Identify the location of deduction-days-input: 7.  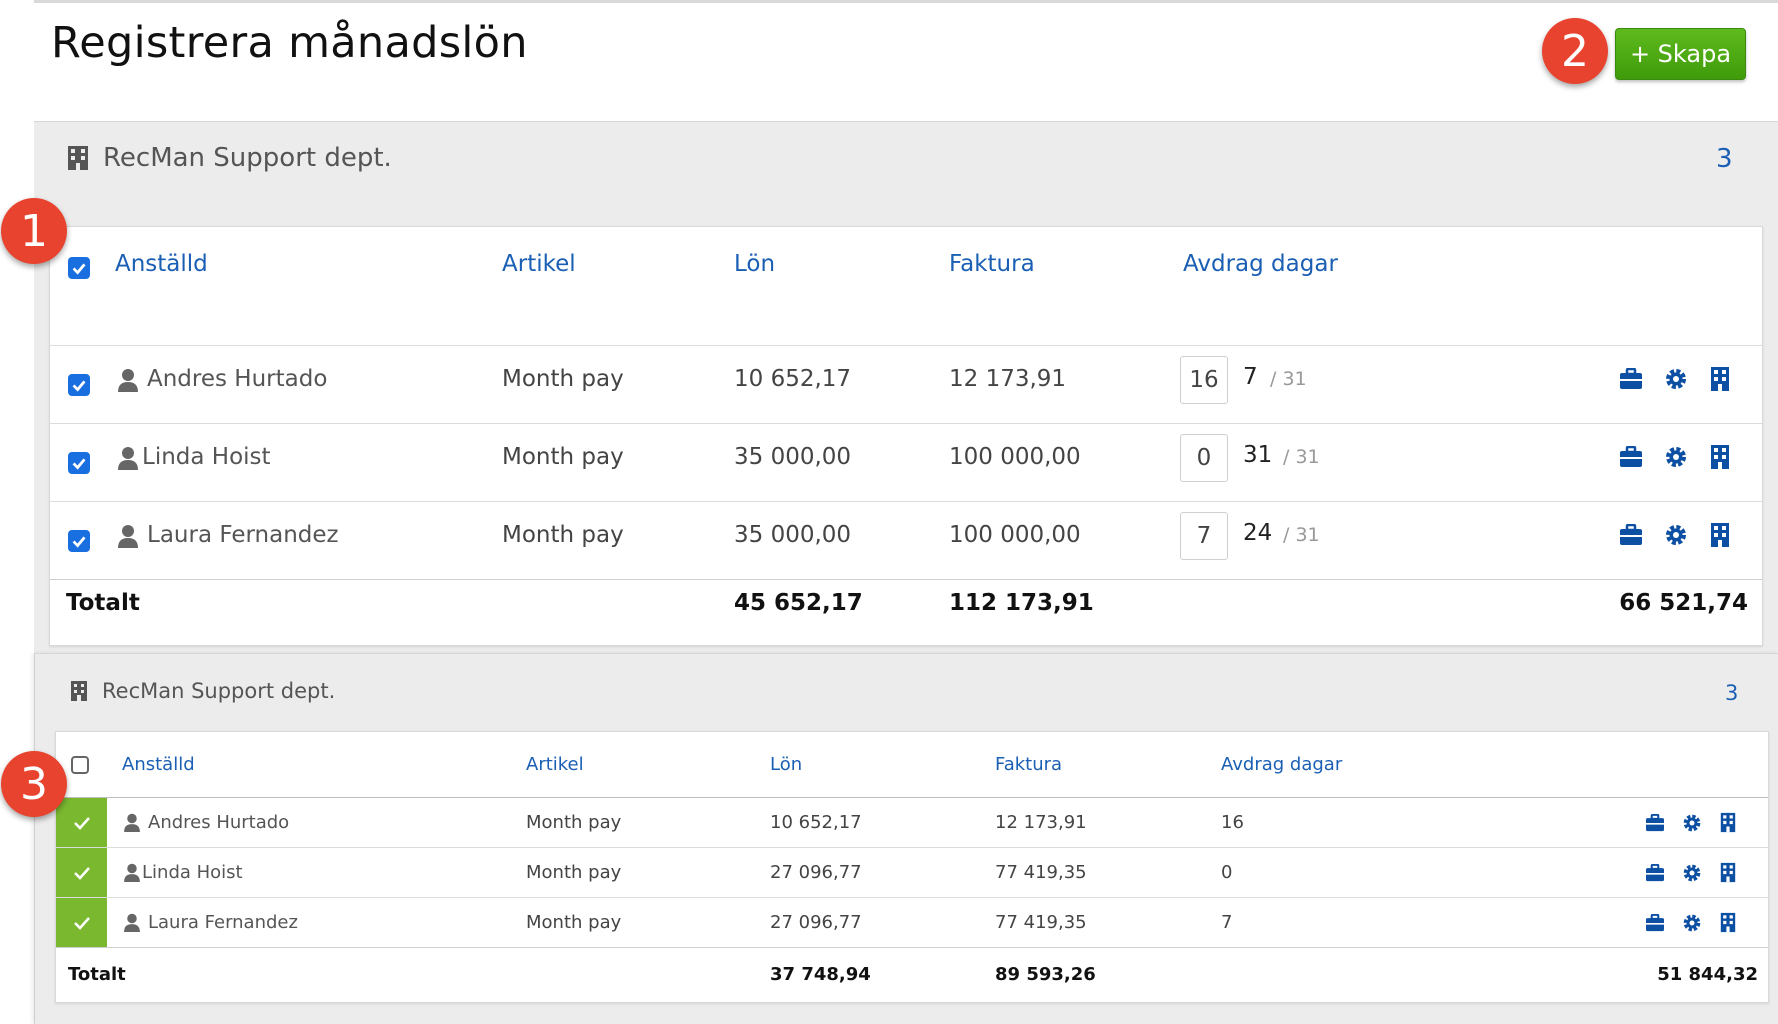
(1204, 536).